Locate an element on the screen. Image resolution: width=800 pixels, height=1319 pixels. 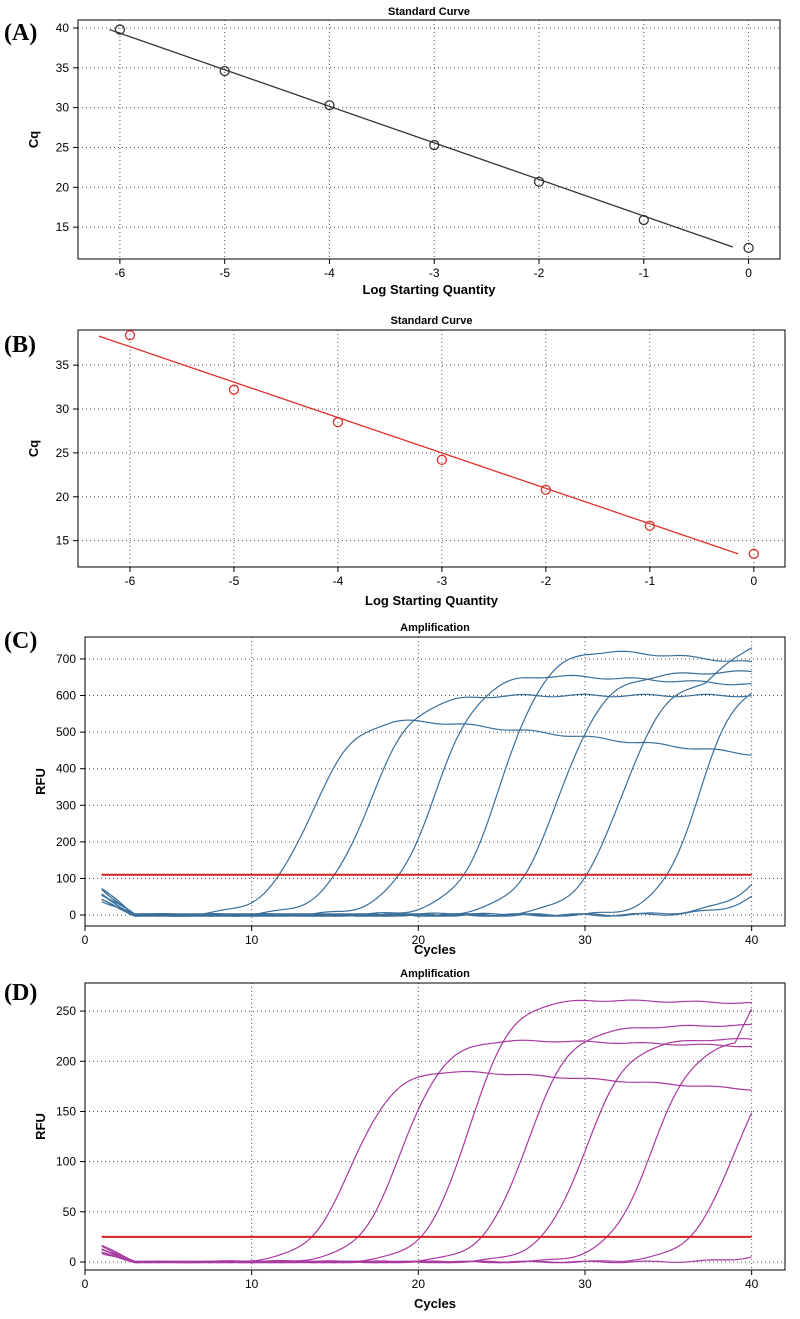
y-tick-label: 700 is located at coordinates (66, 659).